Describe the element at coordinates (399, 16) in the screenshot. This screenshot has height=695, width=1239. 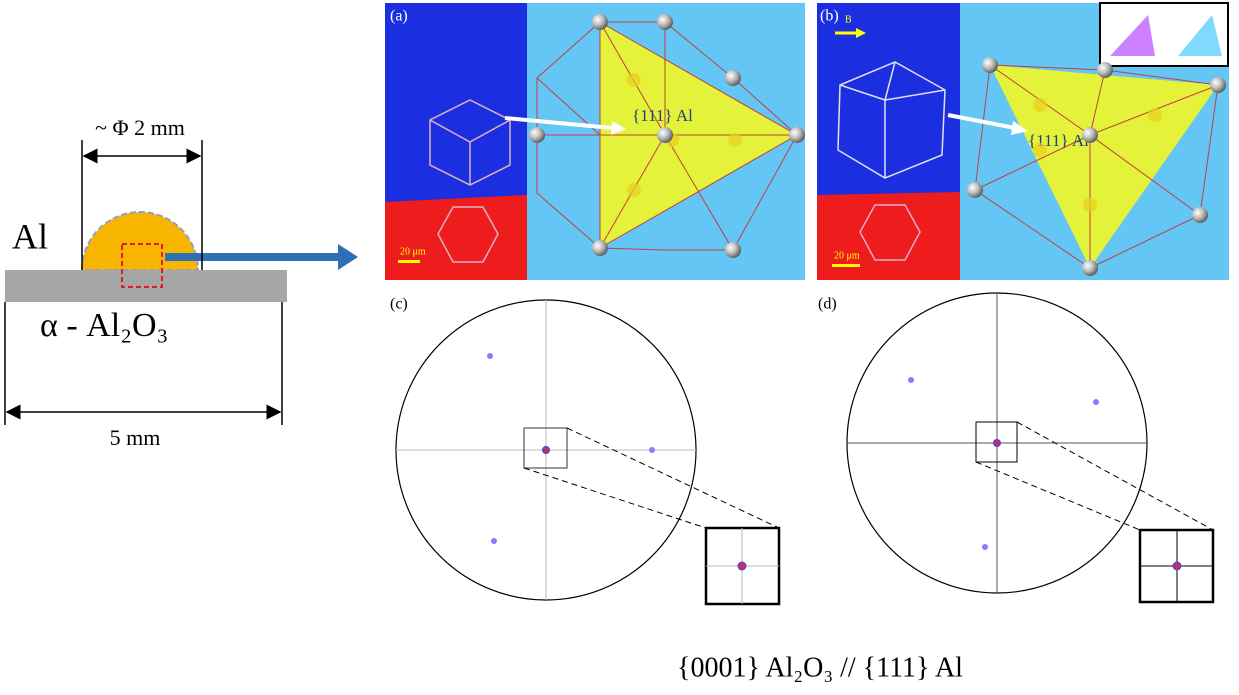
I see `panel-label: (a)` at that location.